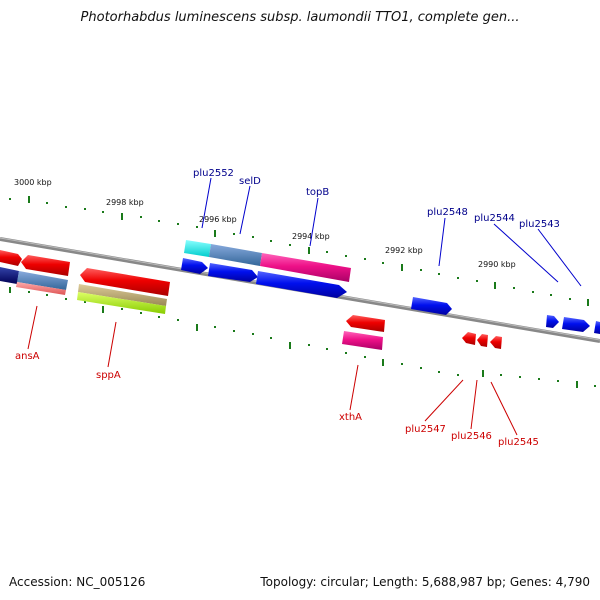 The image size is (600, 600). I want to click on gene-plu2552-part1, so click(197, 248).